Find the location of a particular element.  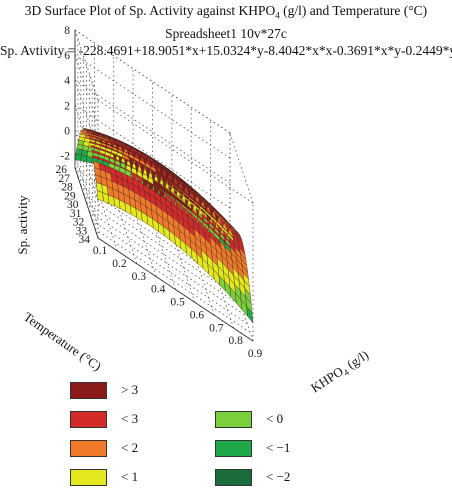

legend-item: < 2 is located at coordinates (104, 448).